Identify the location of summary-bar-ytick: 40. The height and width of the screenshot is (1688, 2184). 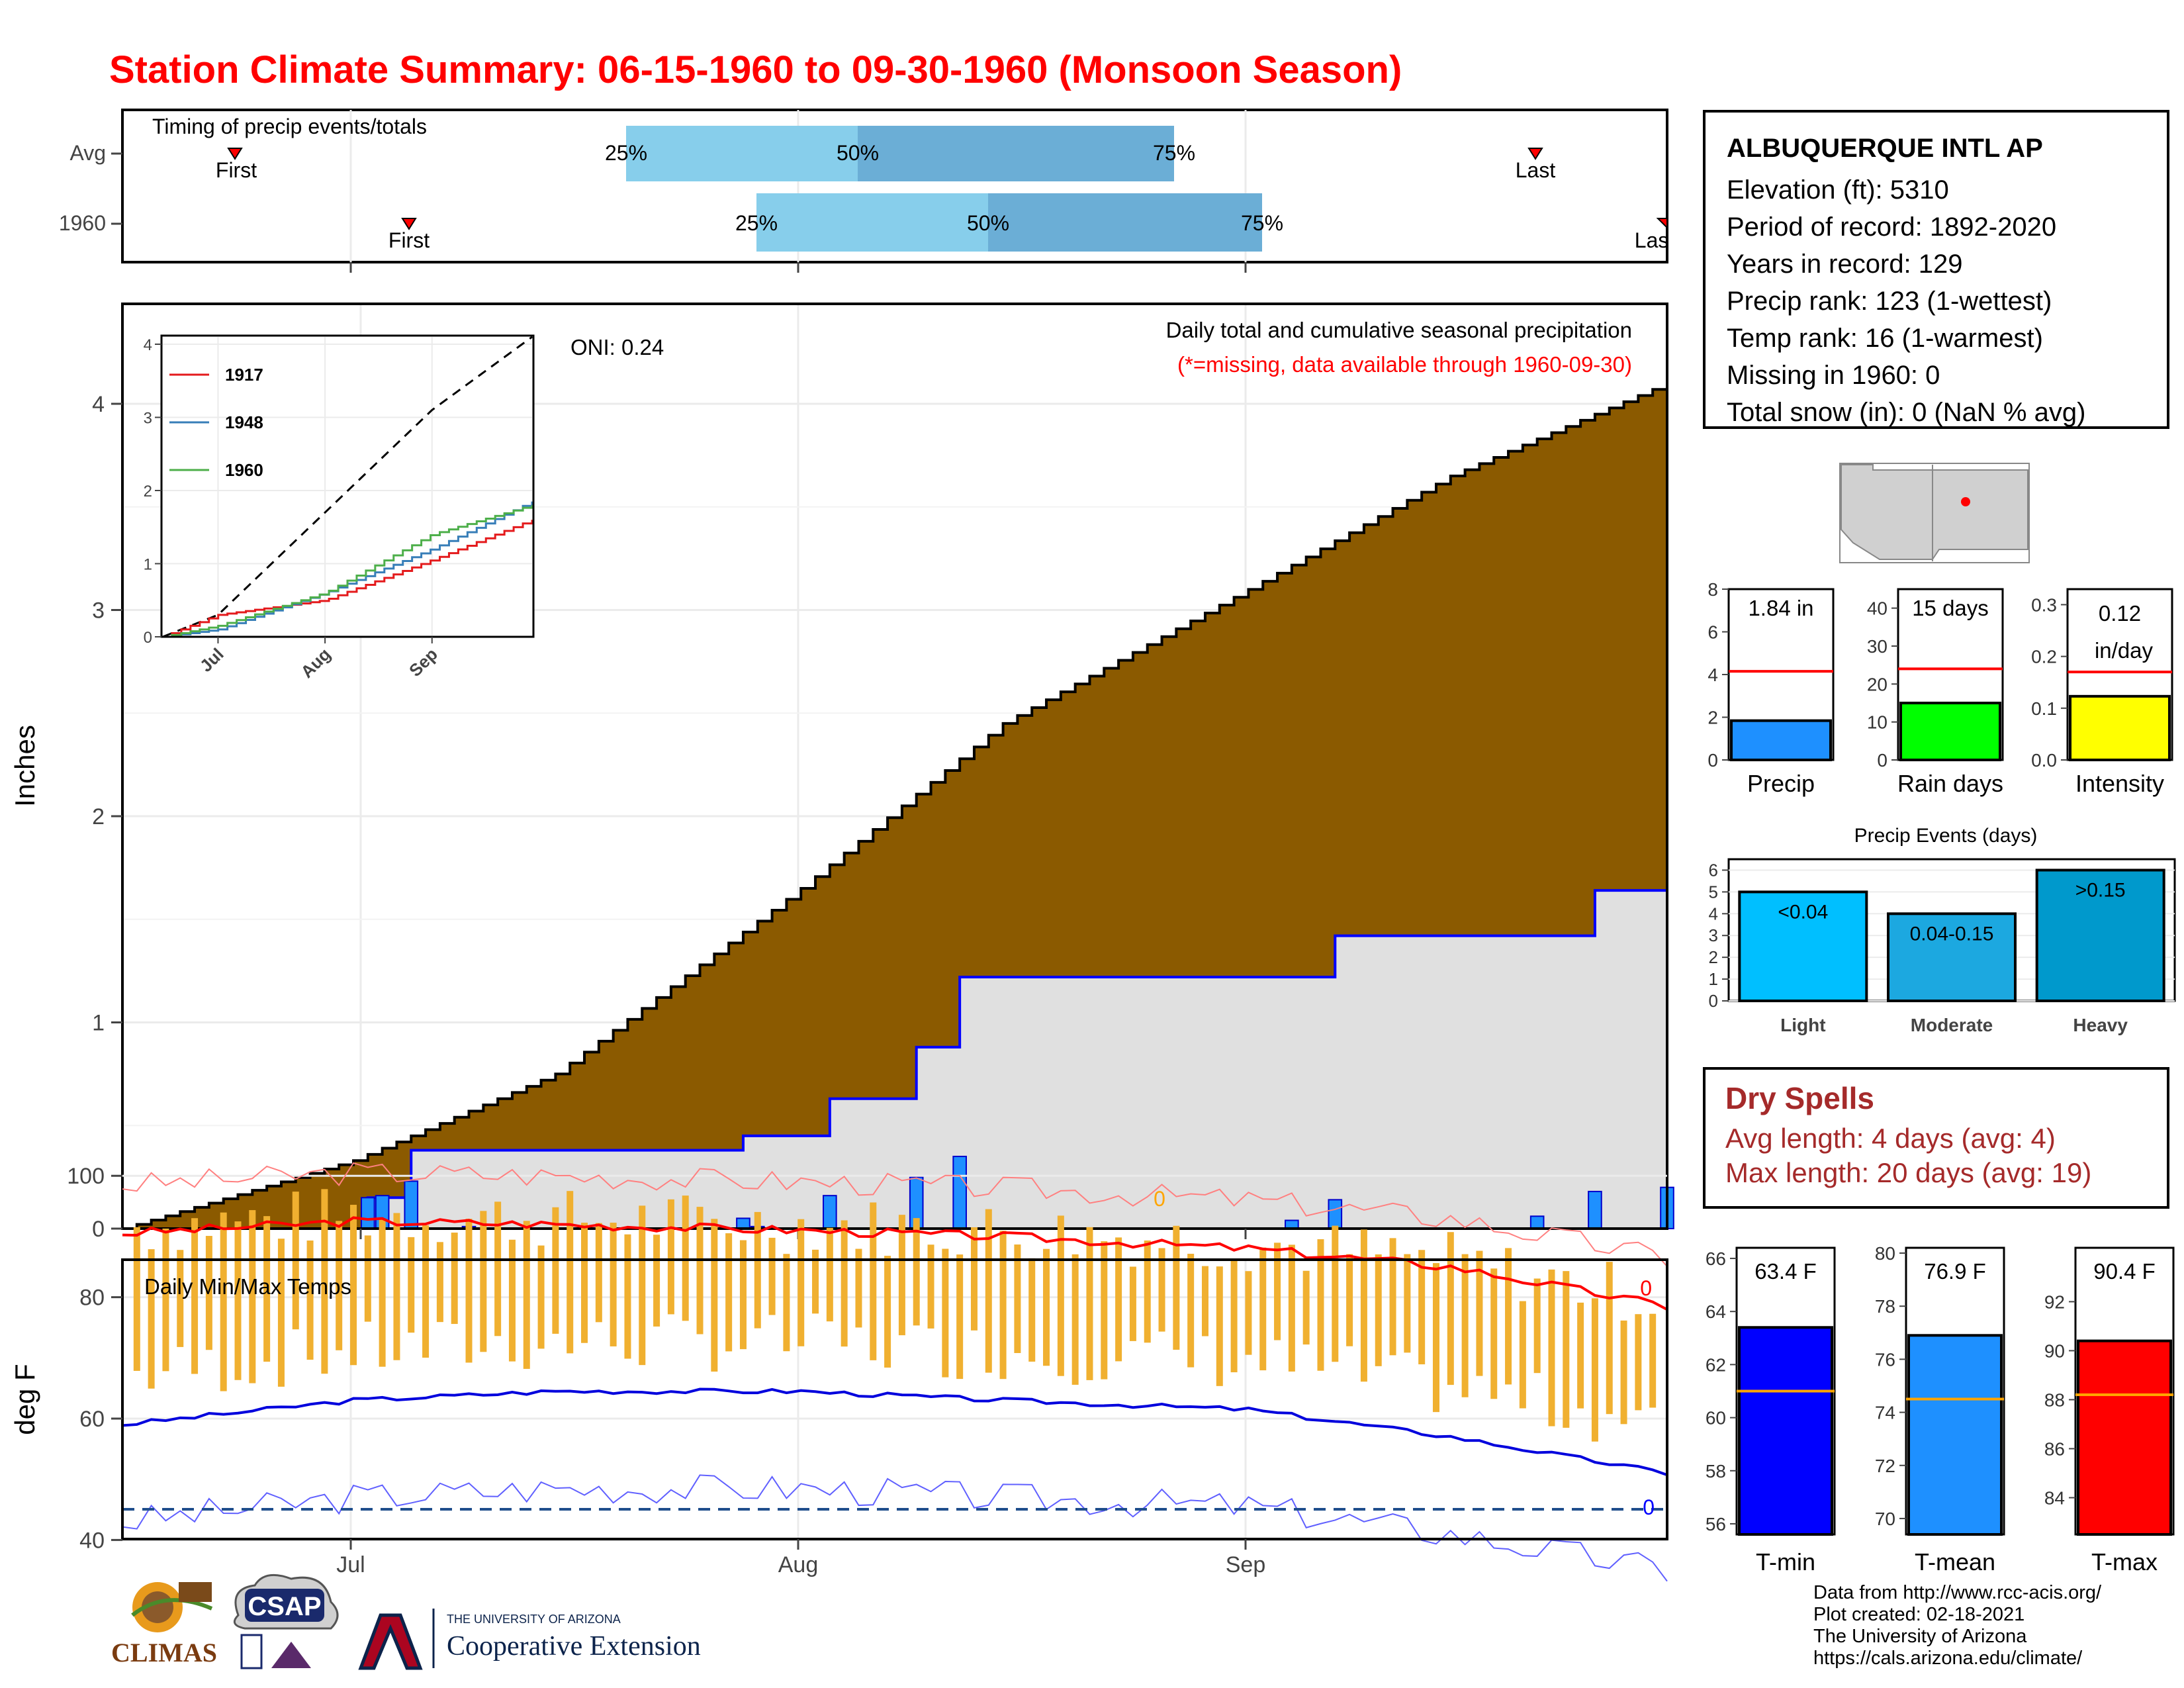
(1877, 608).